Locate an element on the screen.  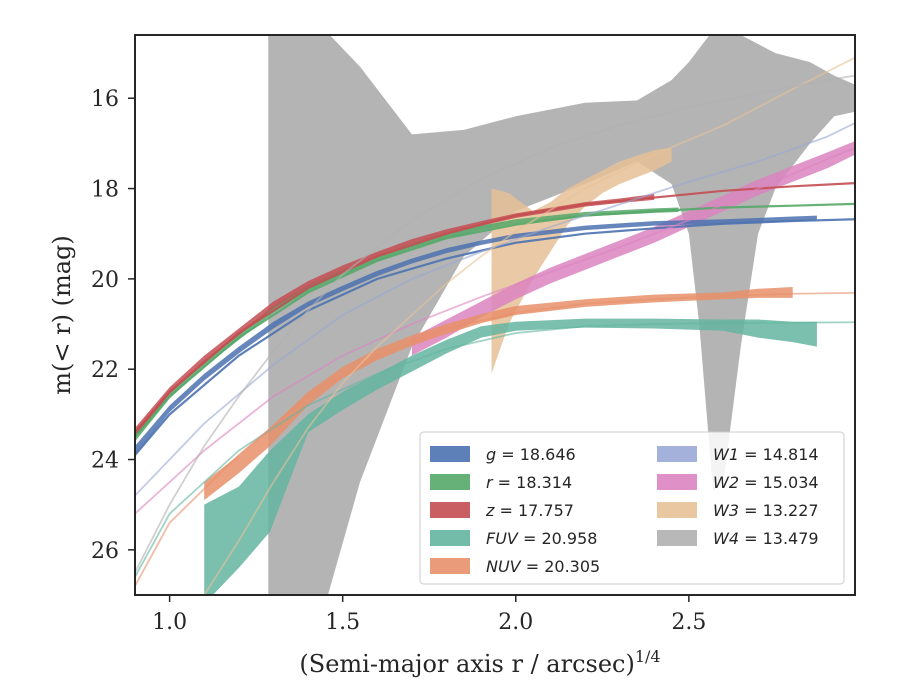
x-axis-label-text: (Semi-major axis r / arcsec) is located at coordinates (466, 664).